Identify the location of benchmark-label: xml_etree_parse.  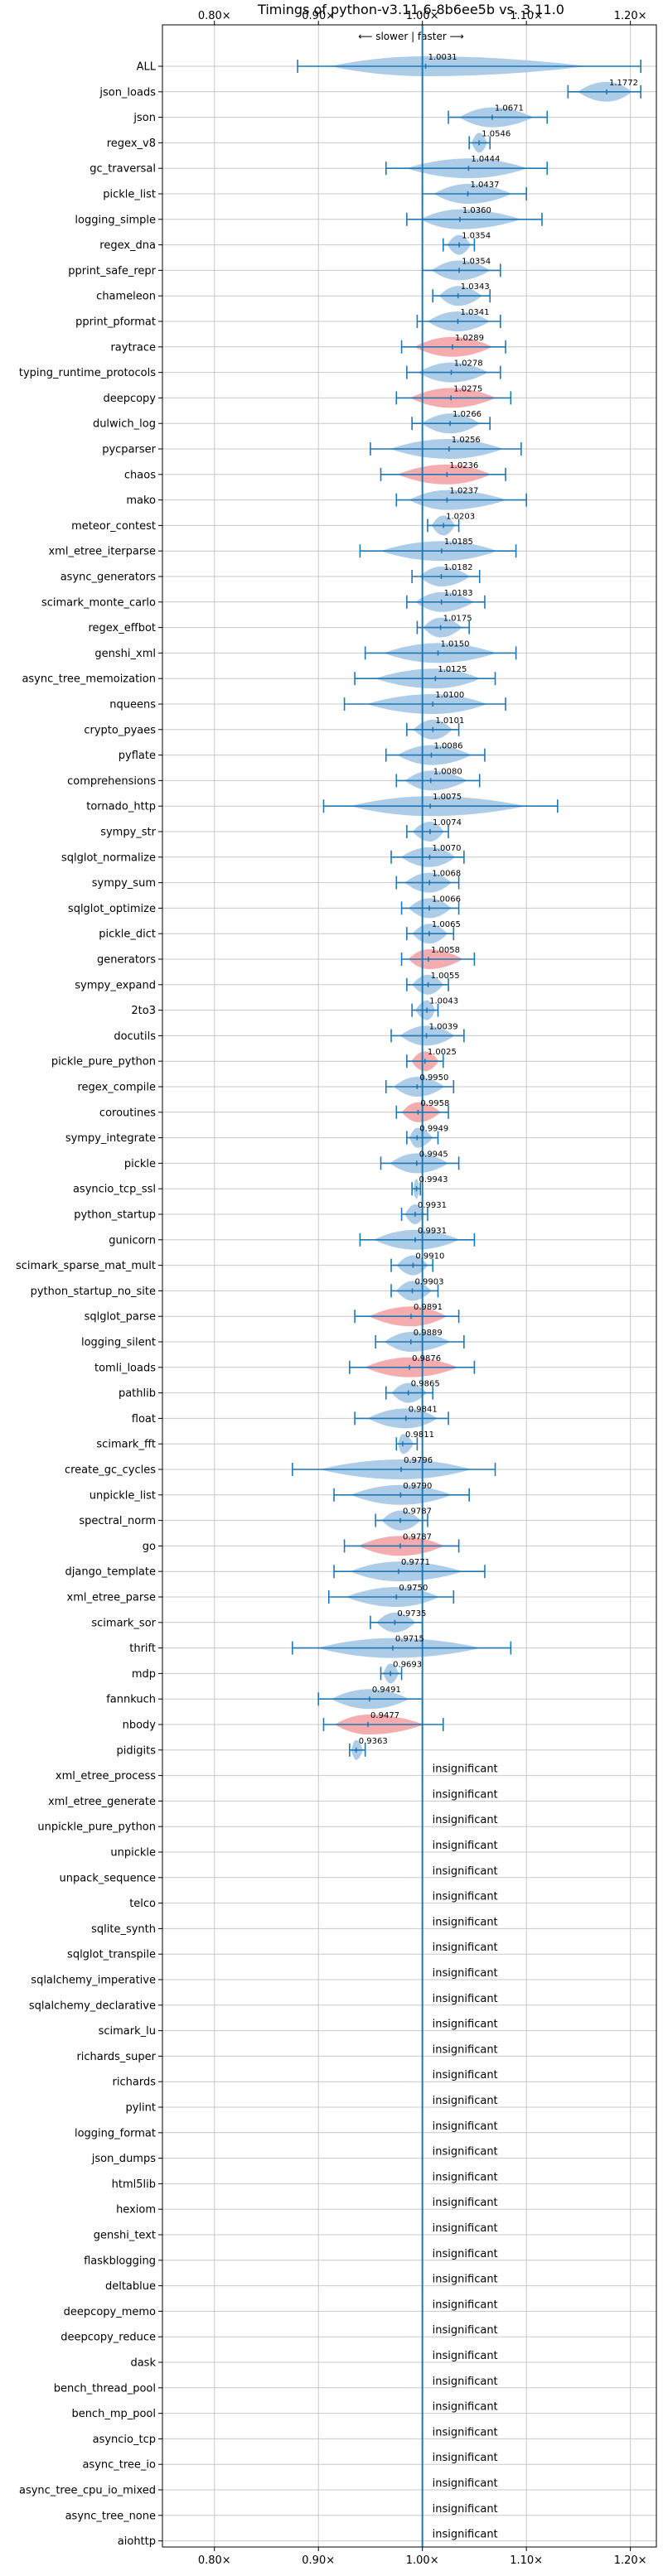
(111, 1598).